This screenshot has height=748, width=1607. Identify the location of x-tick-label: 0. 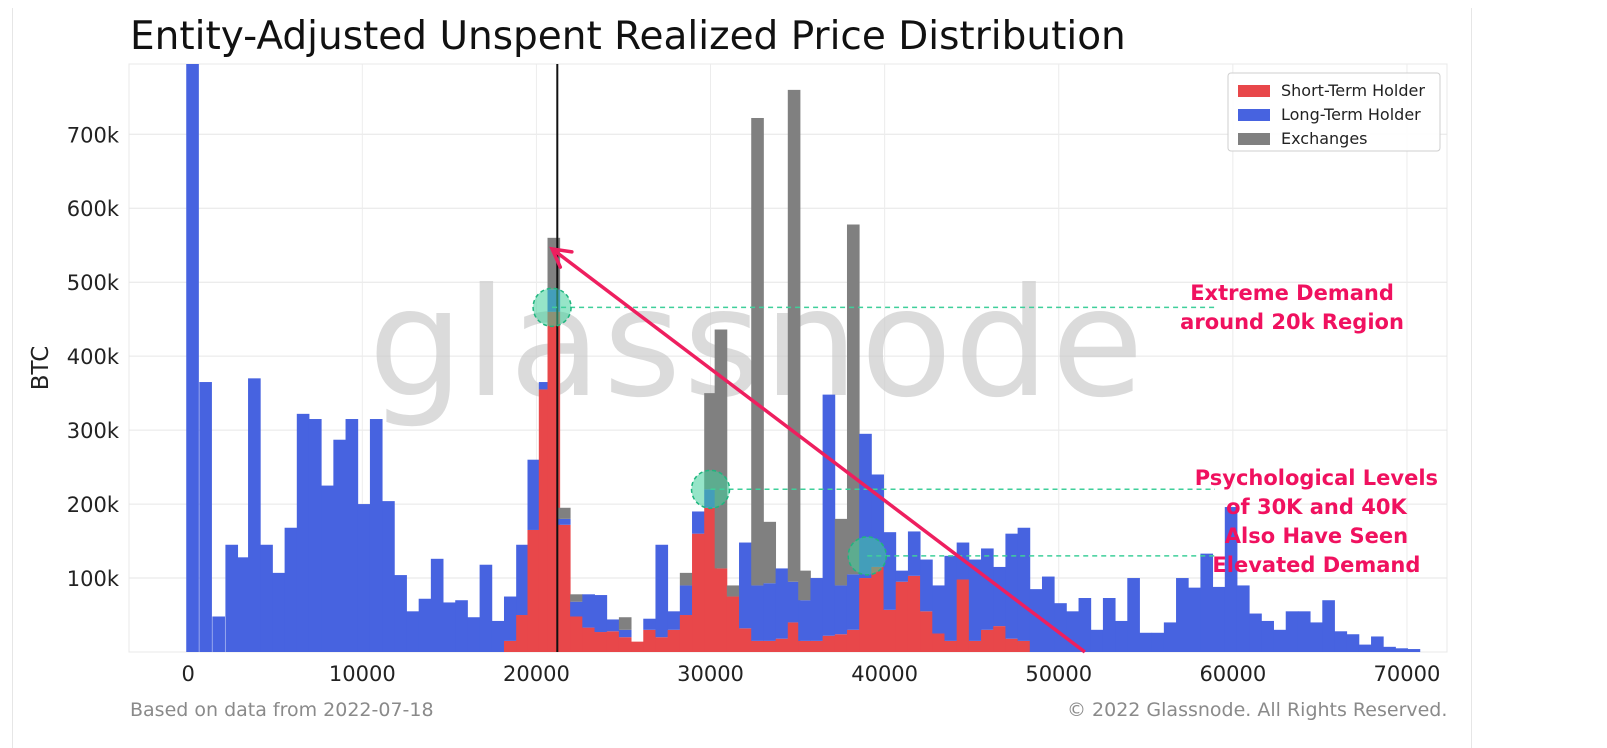
(188, 674).